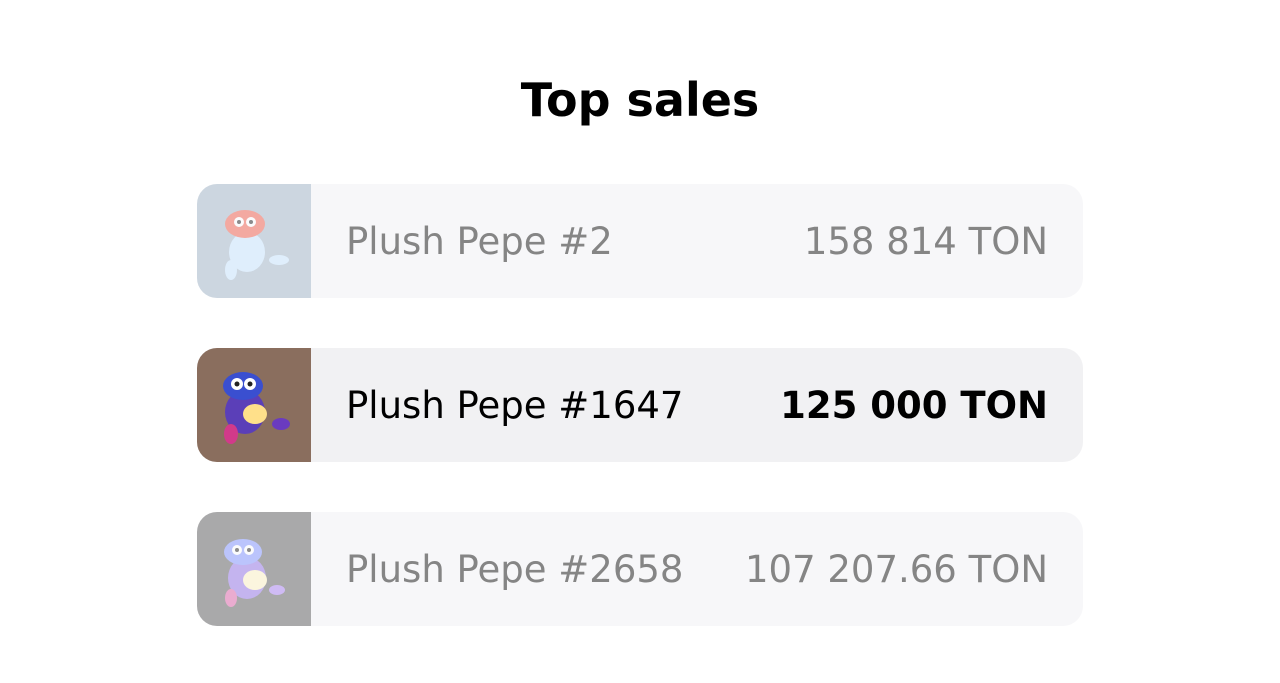 The image size is (1280, 683). Describe the element at coordinates (896, 569) in the screenshot. I see `item-price: 107 207.66 TON` at that location.